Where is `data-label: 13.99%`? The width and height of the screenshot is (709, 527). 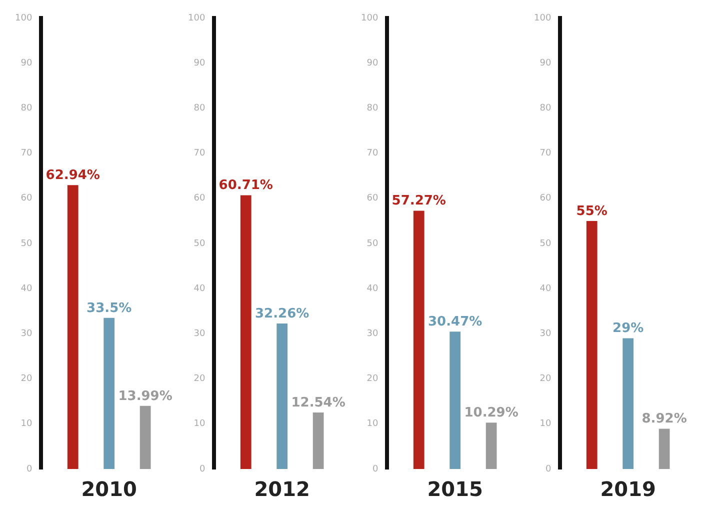
data-label: 13.99% is located at coordinates (145, 396).